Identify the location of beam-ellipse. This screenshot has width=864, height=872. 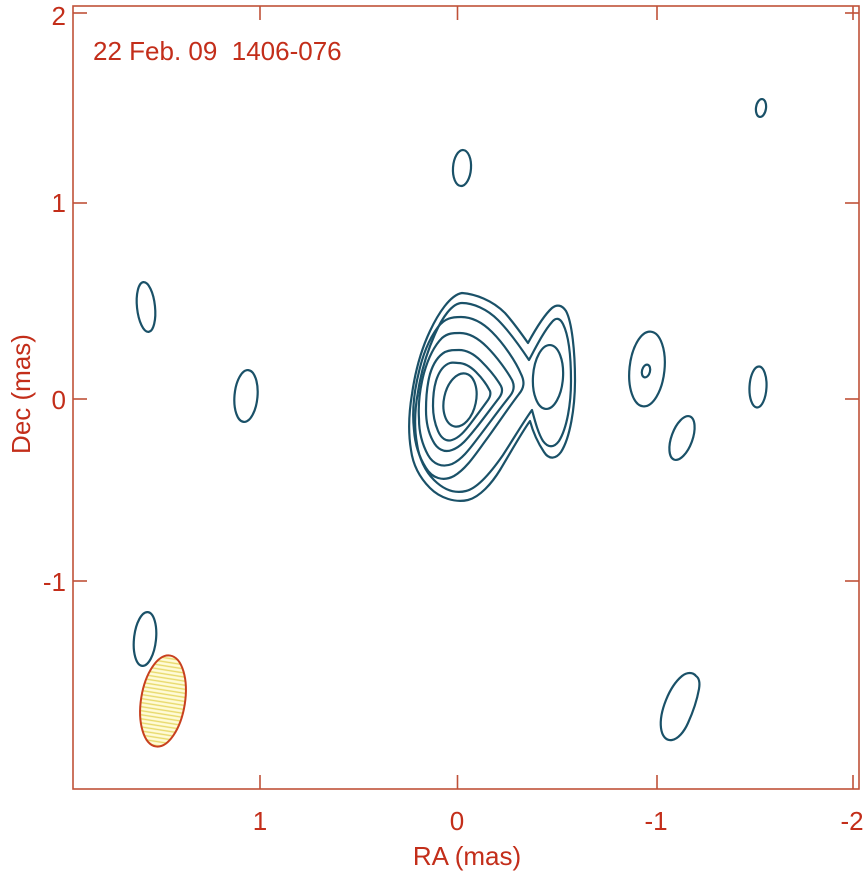
(163, 701).